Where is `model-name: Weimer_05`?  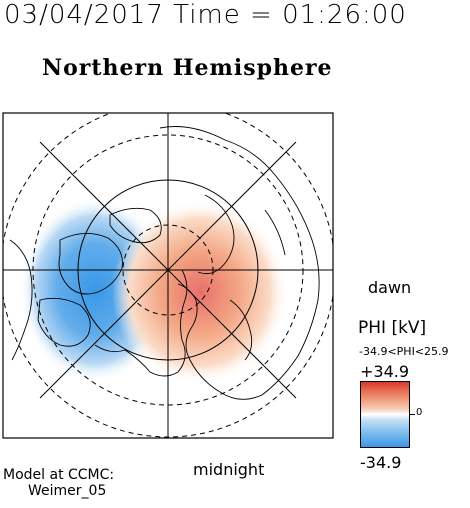
model-name: Weimer_05 is located at coordinates (67, 491).